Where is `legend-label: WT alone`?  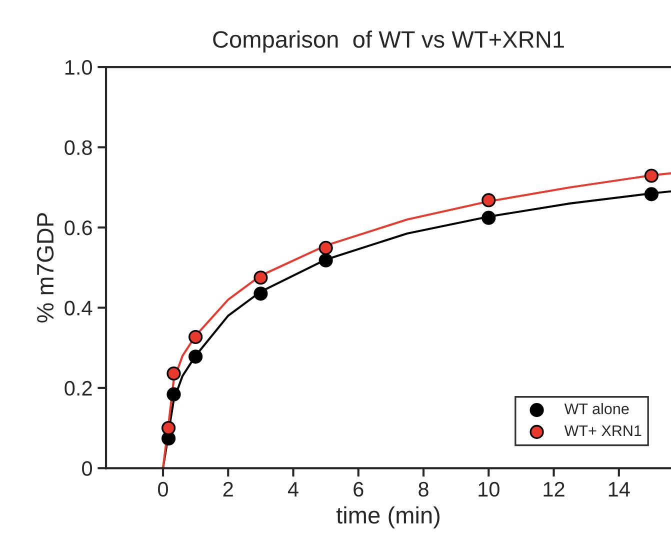
legend-label: WT alone is located at coordinates (596, 408).